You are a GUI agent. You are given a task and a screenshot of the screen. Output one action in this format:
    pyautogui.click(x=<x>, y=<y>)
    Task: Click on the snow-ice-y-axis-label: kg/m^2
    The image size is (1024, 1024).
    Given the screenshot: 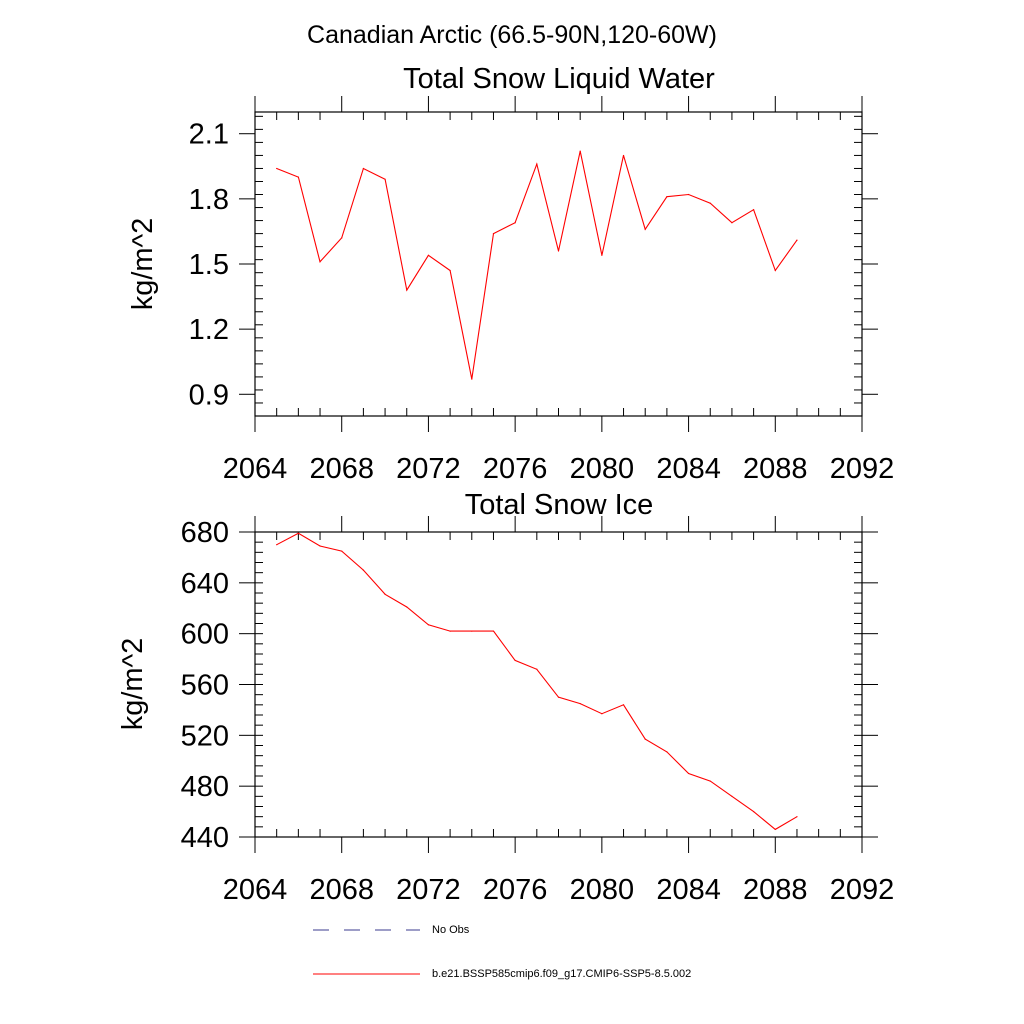 What is the action you would take?
    pyautogui.click(x=133, y=684)
    